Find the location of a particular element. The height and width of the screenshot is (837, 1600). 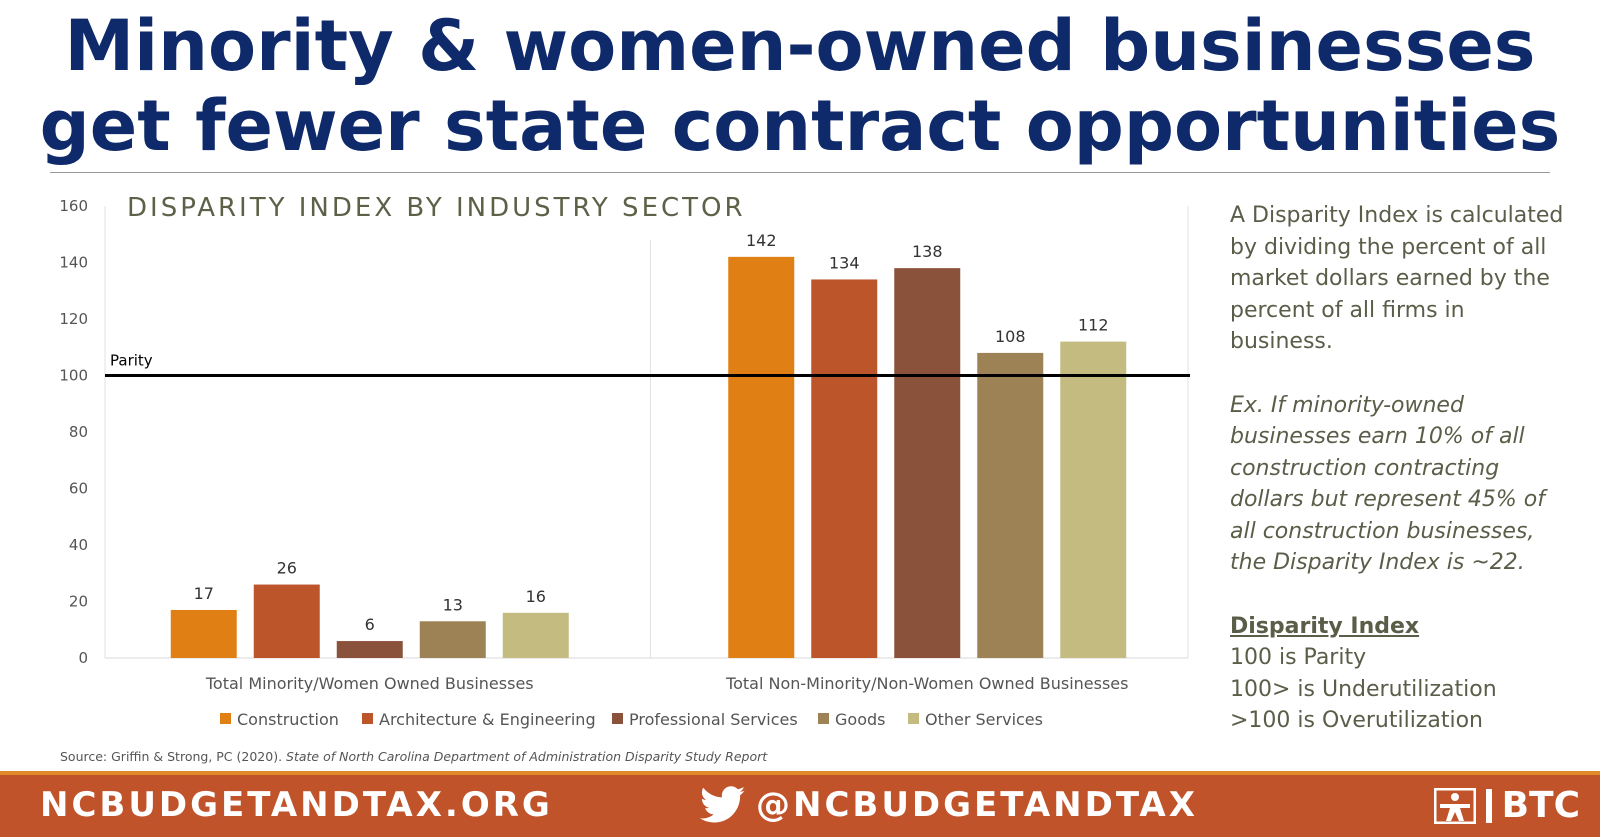

bar-value-label: 142 is located at coordinates (761, 240).